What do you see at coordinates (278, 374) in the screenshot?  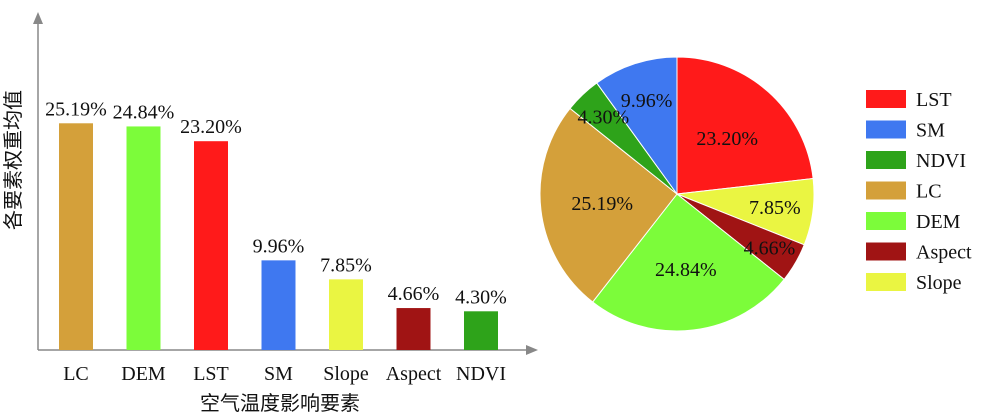 I see `category-label-sm: SM` at bounding box center [278, 374].